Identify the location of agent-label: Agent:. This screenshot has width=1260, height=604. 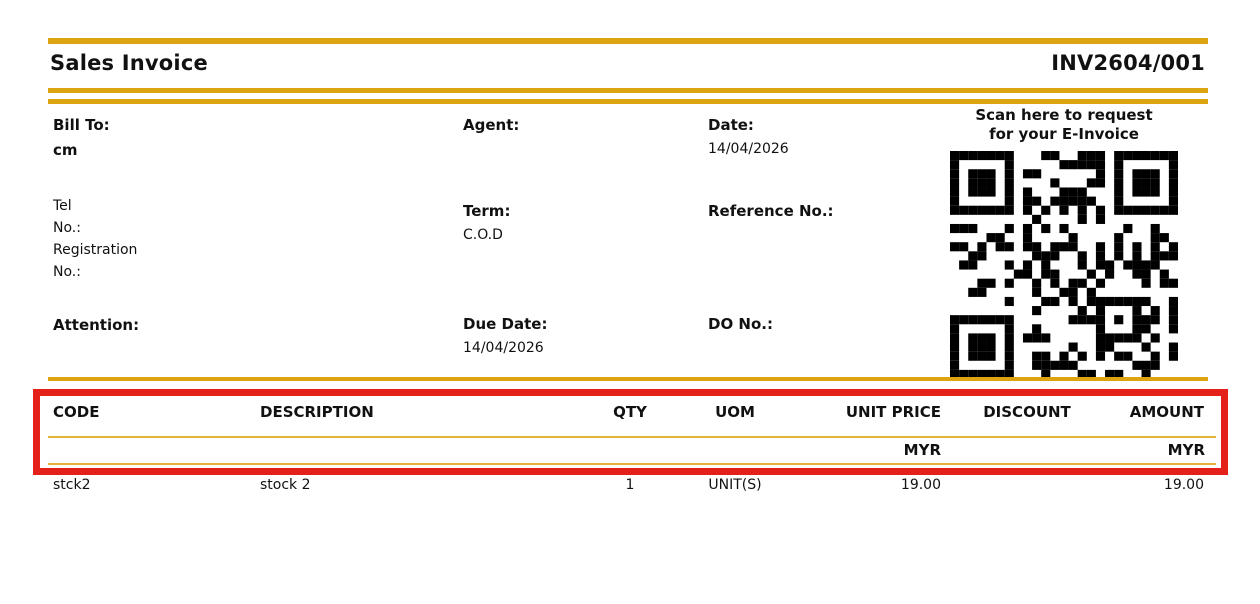
(491, 125).